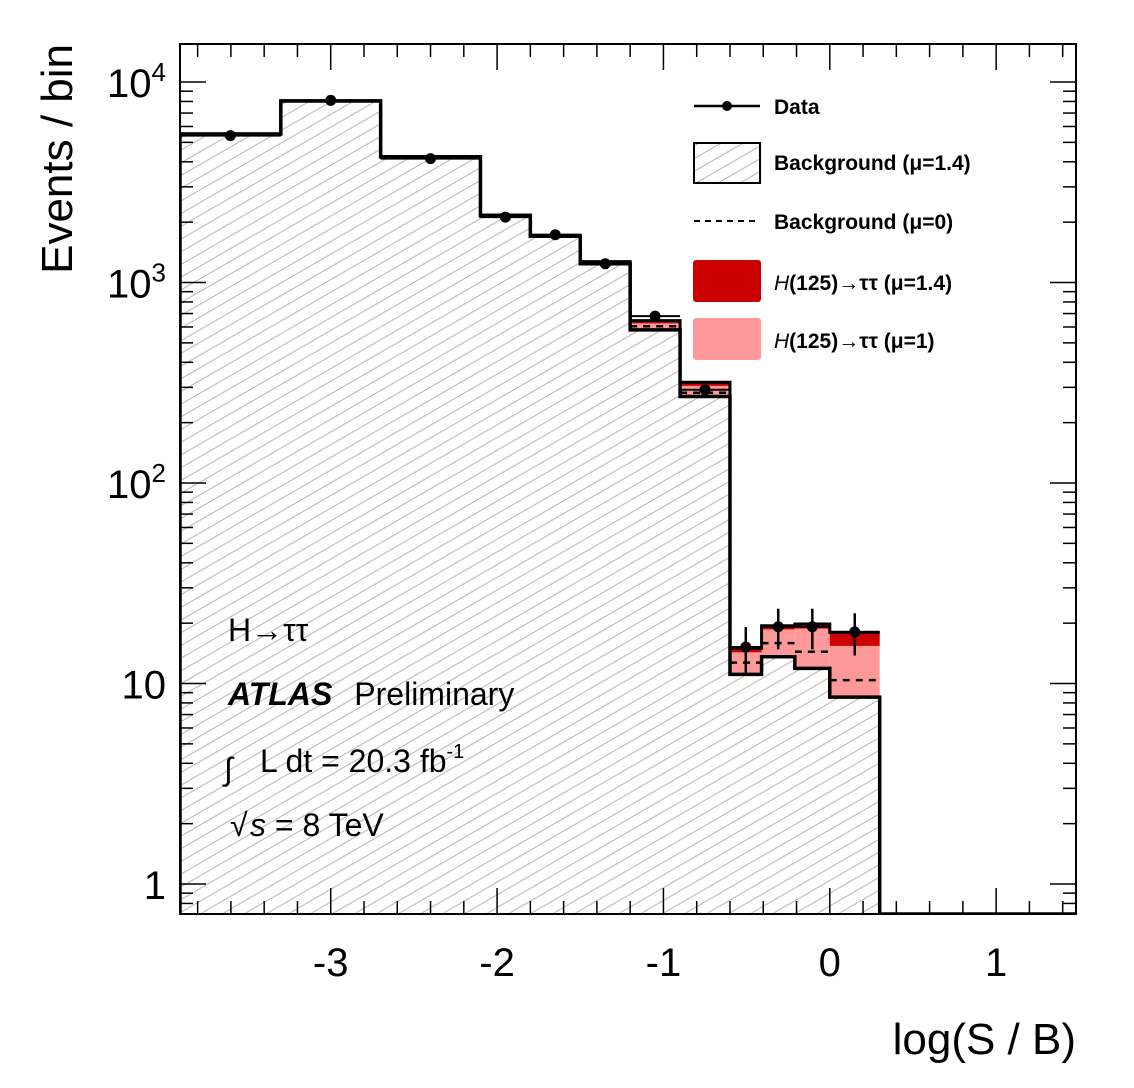  I want to click on y-tick-labels: 1 10 10² 10³ 10⁴, so click(136, 482).